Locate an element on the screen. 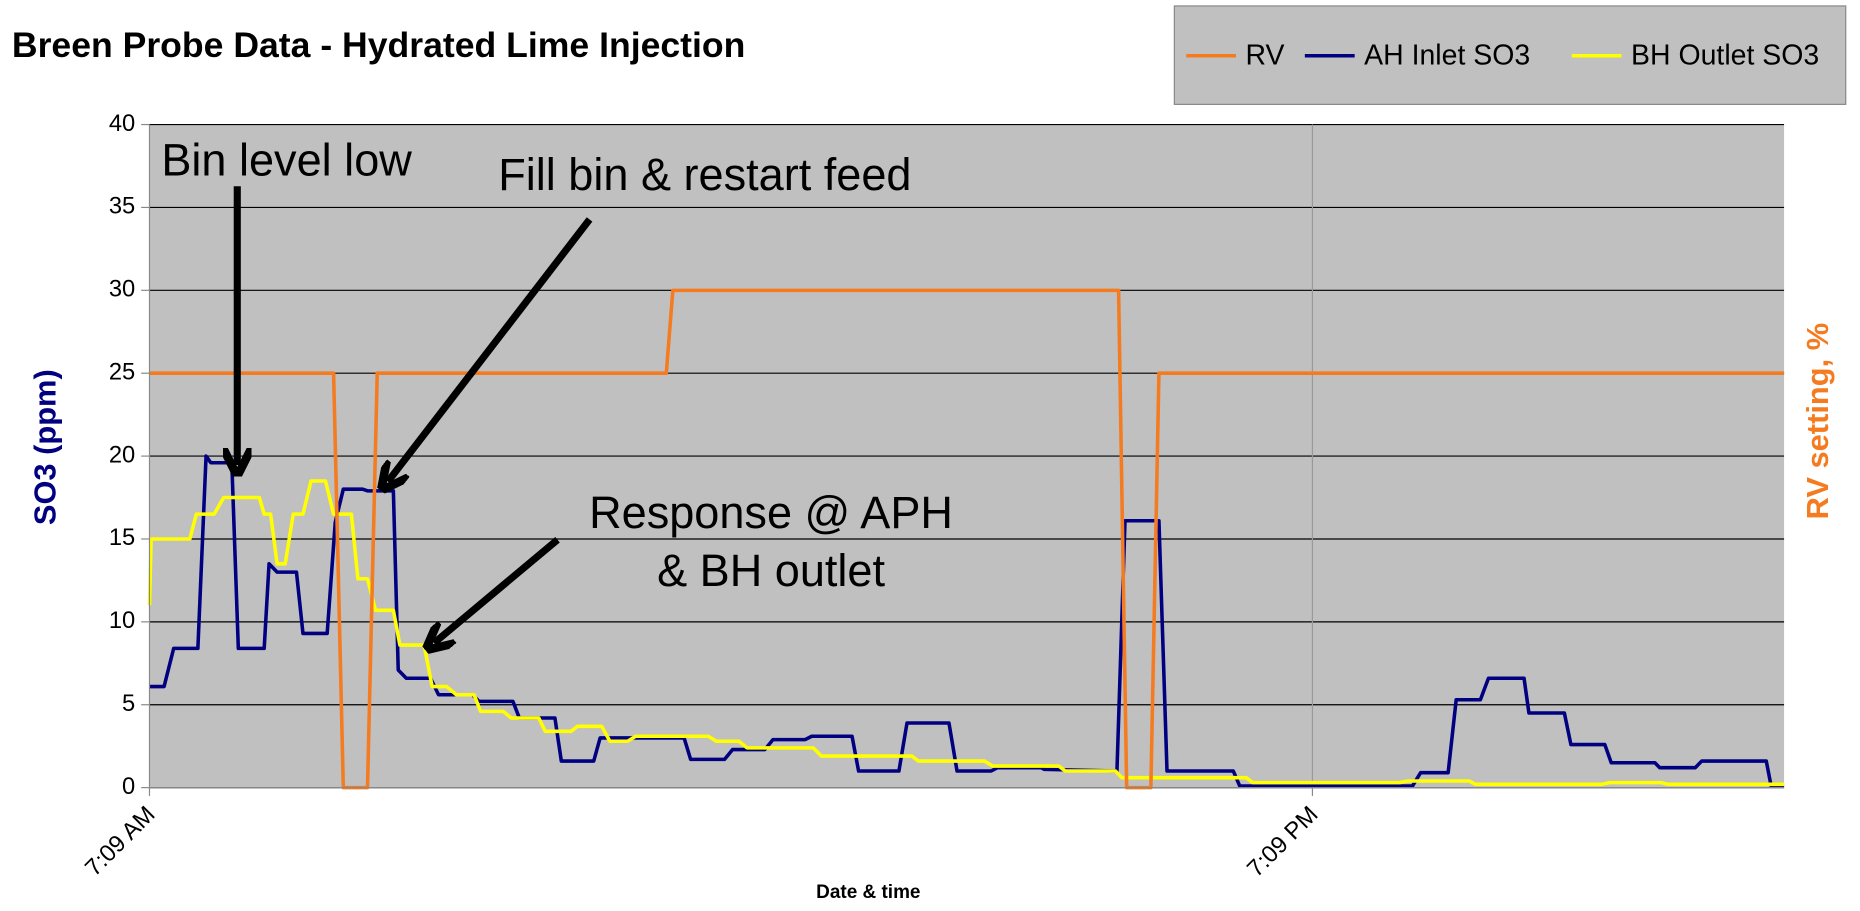  y-tick-label: 10 is located at coordinates (122, 621).